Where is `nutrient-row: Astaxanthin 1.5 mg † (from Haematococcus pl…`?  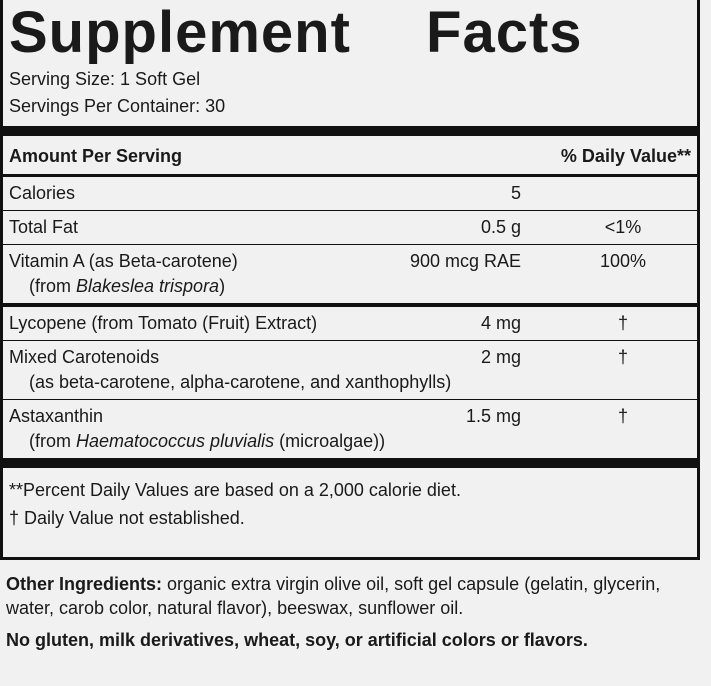
nutrient-row: Astaxanthin 1.5 mg † (from Haematococcus pl… is located at coordinates (350, 429).